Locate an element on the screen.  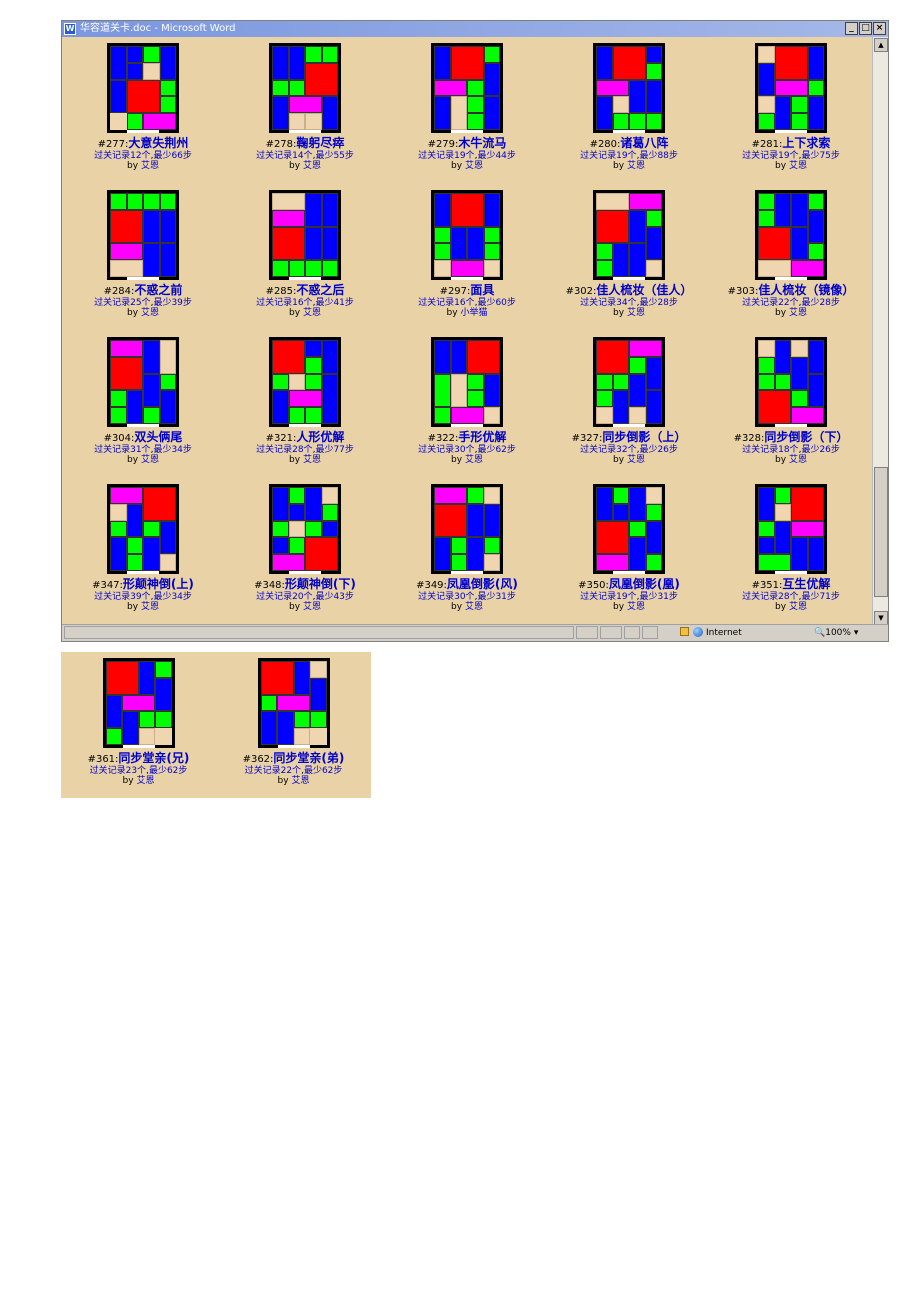
scroll-thumb is located at coordinates (881, 532).